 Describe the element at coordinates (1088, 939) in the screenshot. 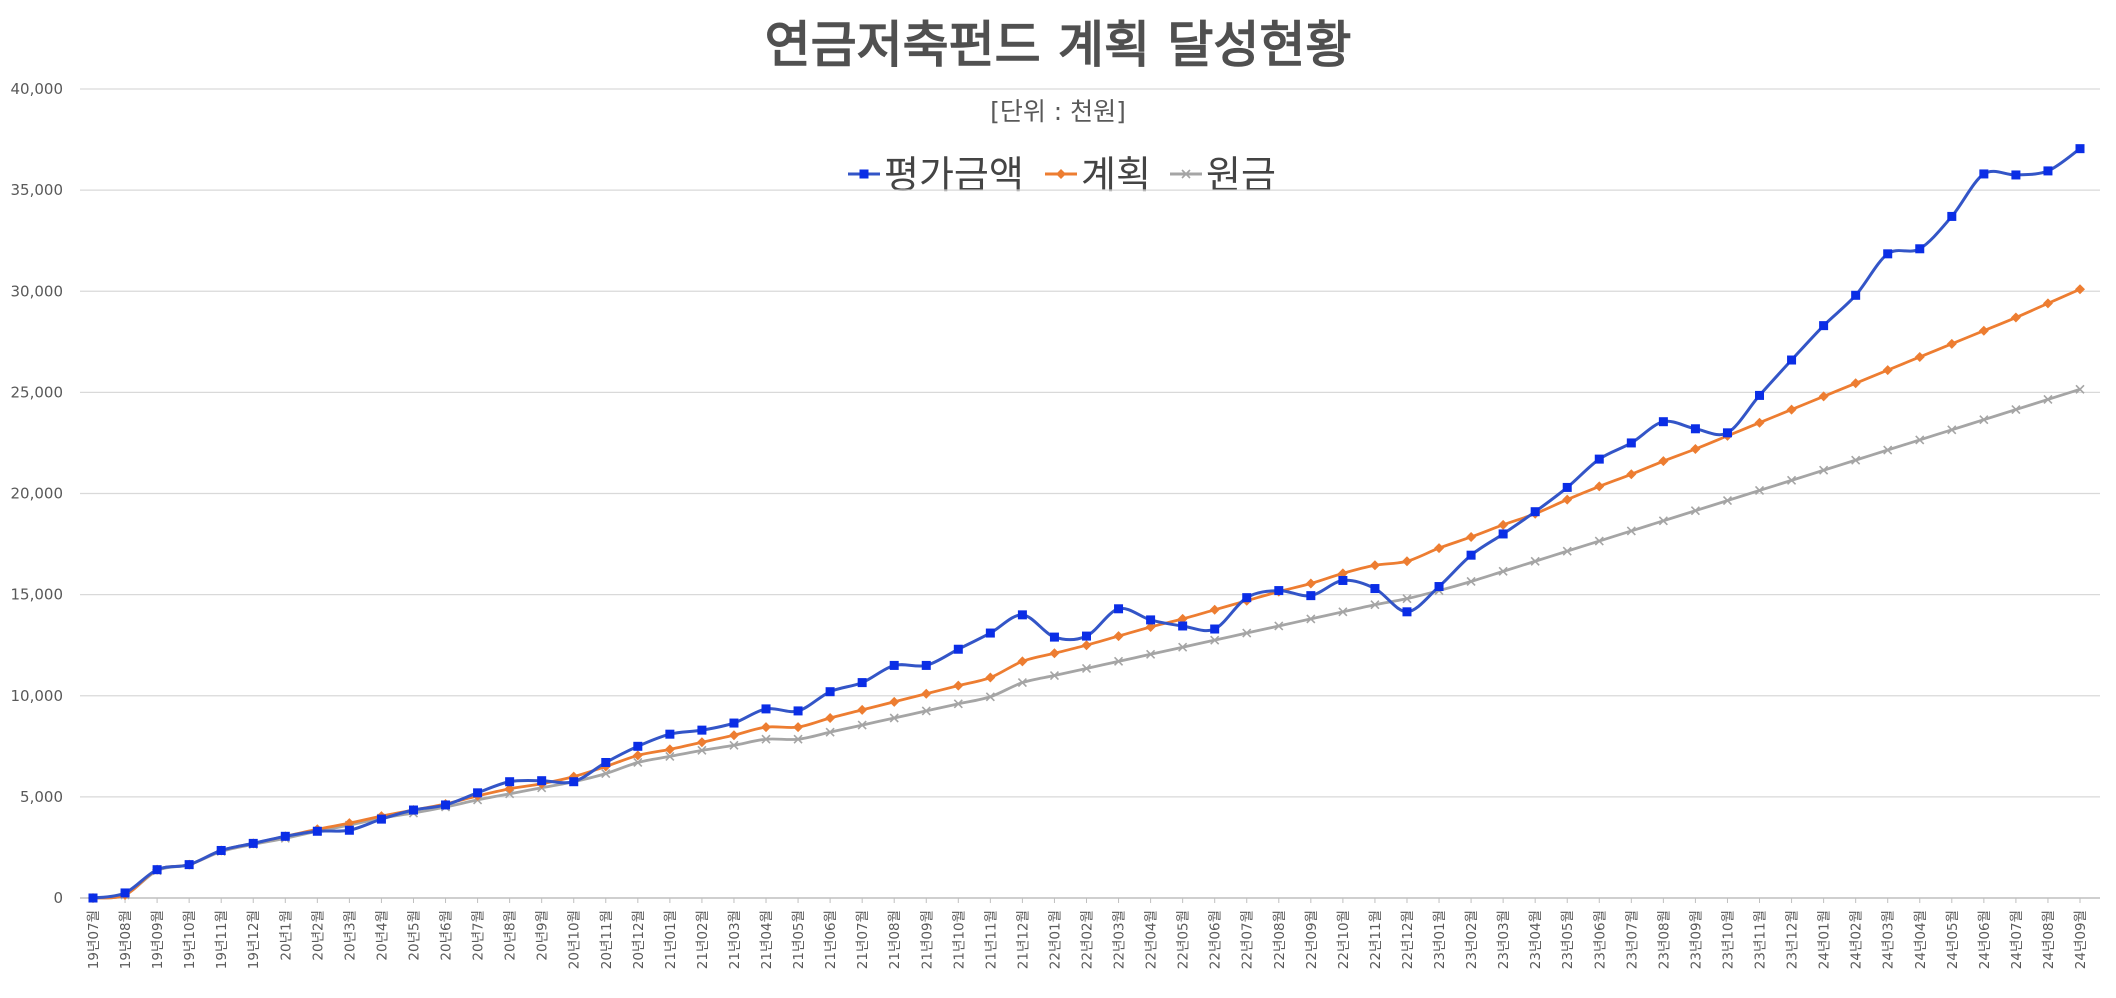

I see `x-tick-label: 22년02월` at that location.